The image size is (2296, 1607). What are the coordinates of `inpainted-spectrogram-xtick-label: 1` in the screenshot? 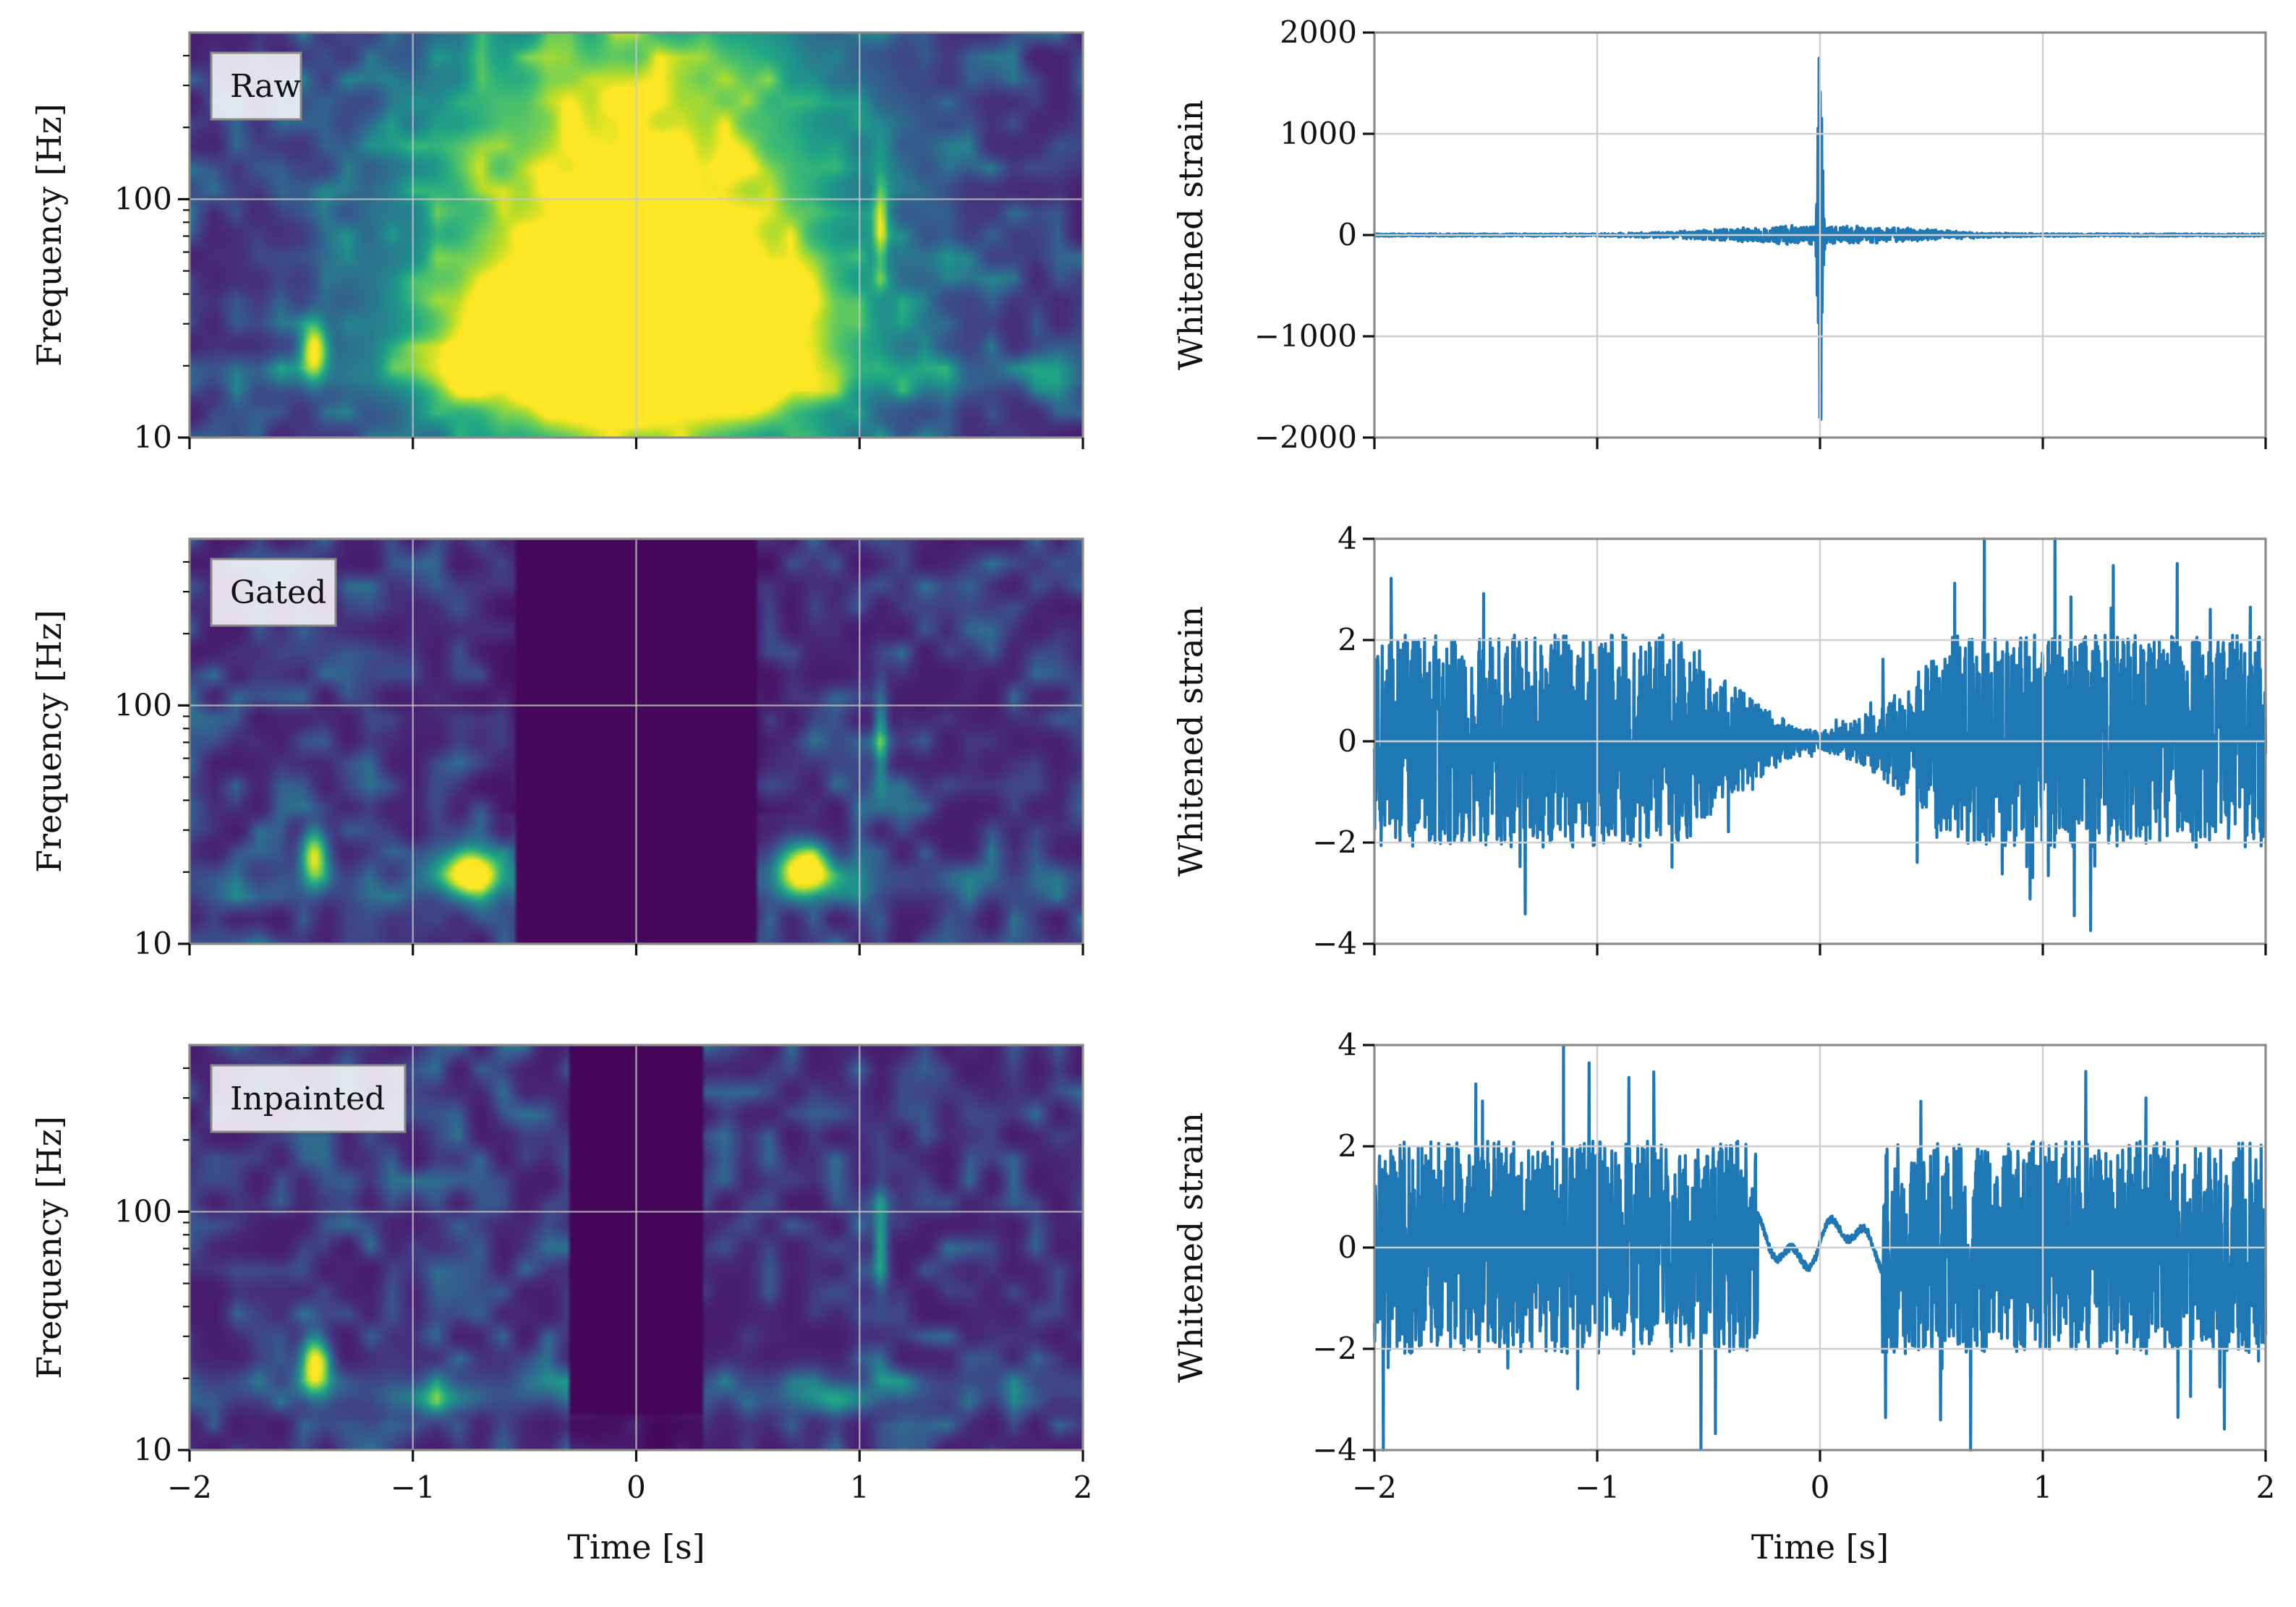 It's located at (859, 1487).